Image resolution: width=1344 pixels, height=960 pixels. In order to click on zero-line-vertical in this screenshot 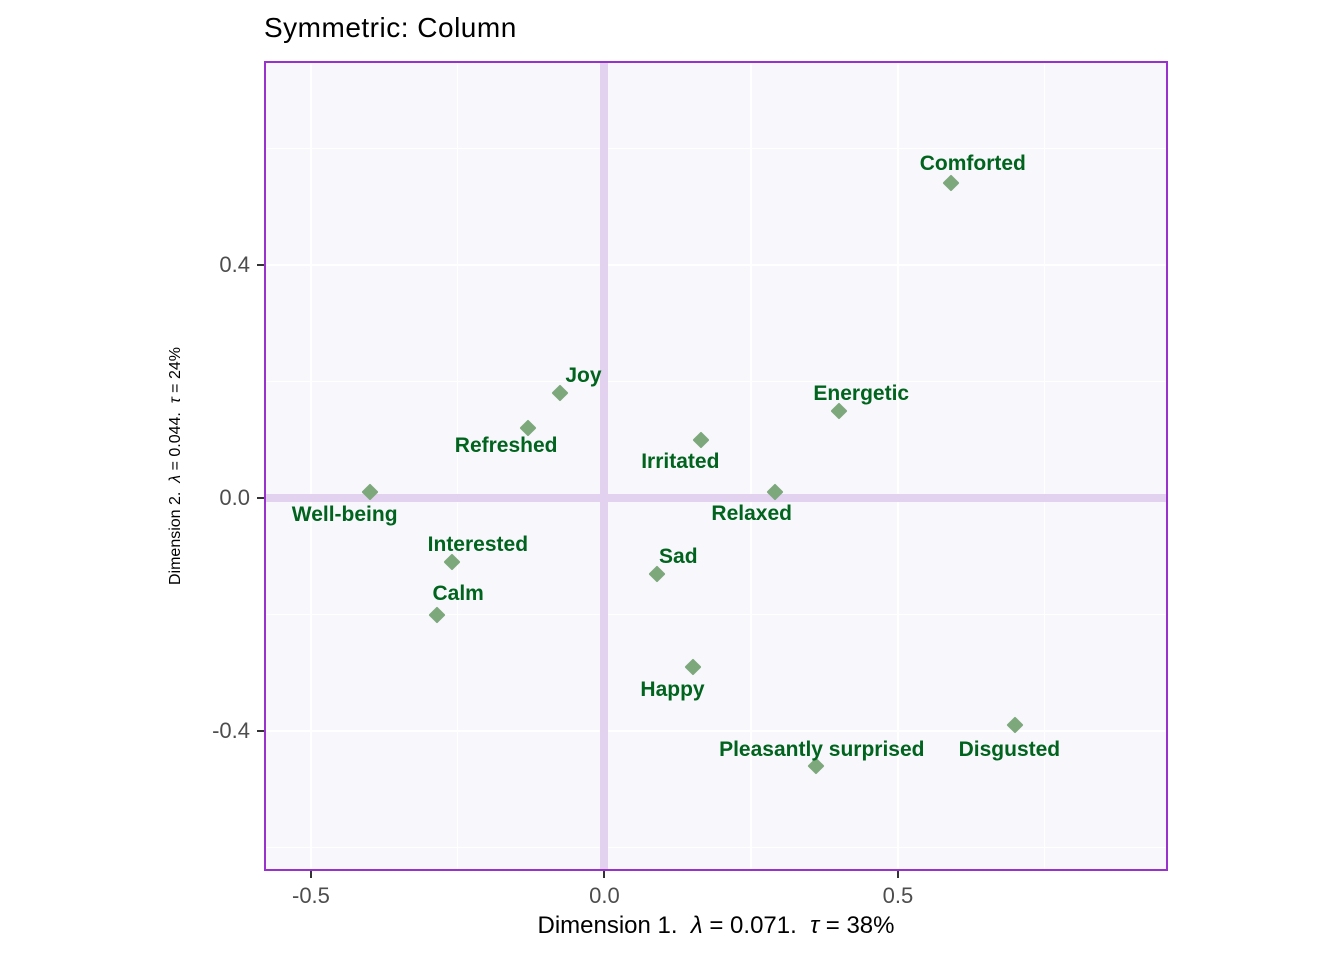, I will do `click(604, 466)`.